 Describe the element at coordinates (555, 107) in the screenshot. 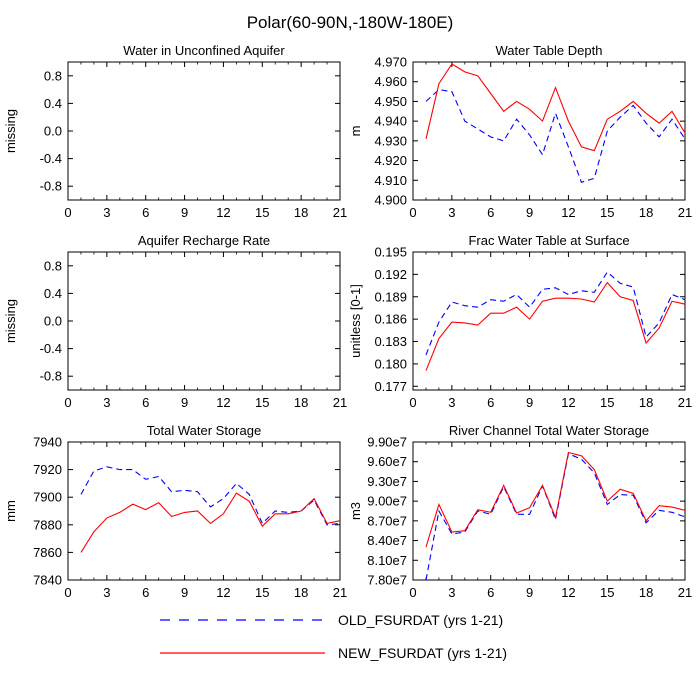

I see `water-table-depth-series-new` at that location.